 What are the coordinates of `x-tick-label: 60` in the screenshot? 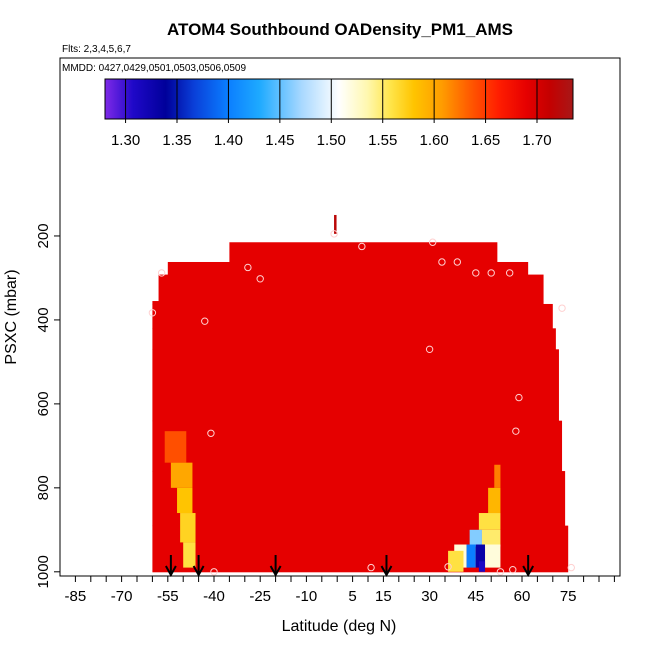 It's located at (522, 596).